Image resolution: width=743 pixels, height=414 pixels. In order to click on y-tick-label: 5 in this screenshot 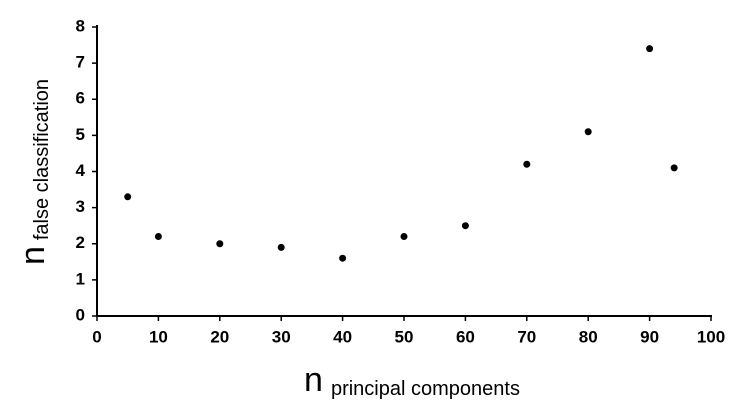, I will do `click(80, 134)`.